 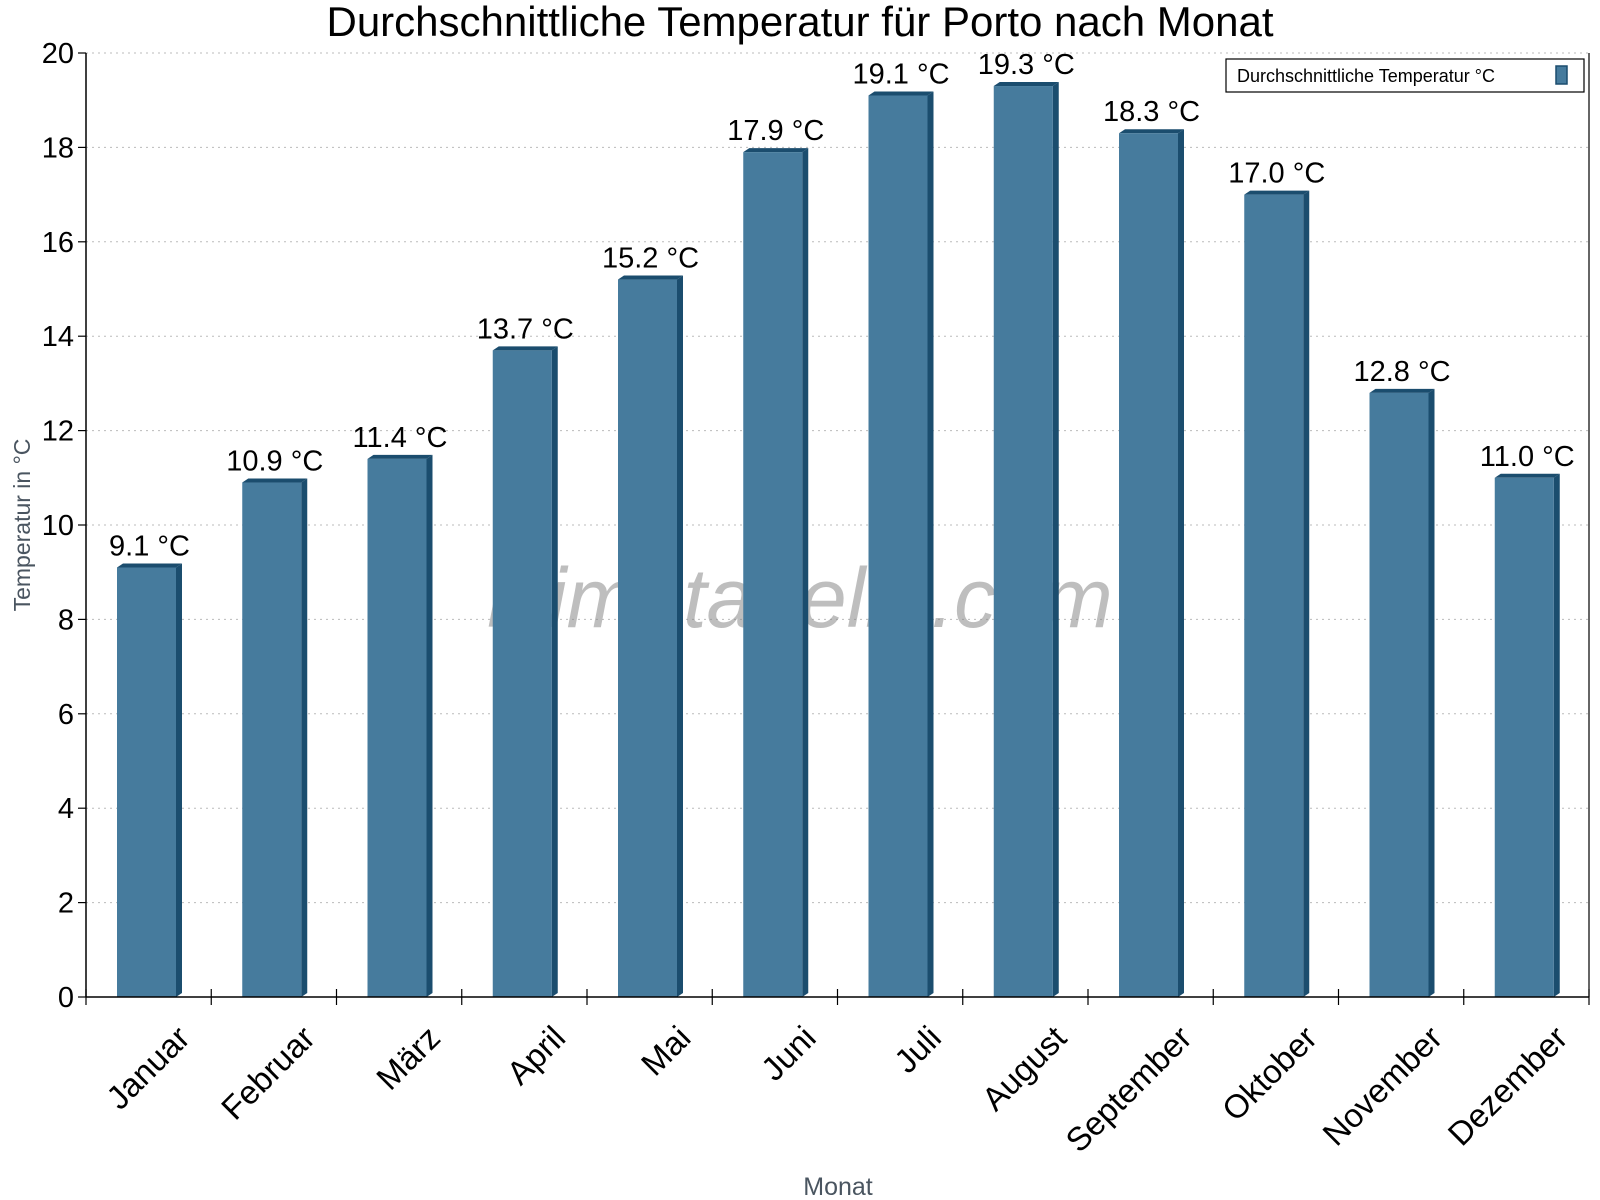 What do you see at coordinates (525, 329) in the screenshot?
I see `data-label: 13.7 °C` at bounding box center [525, 329].